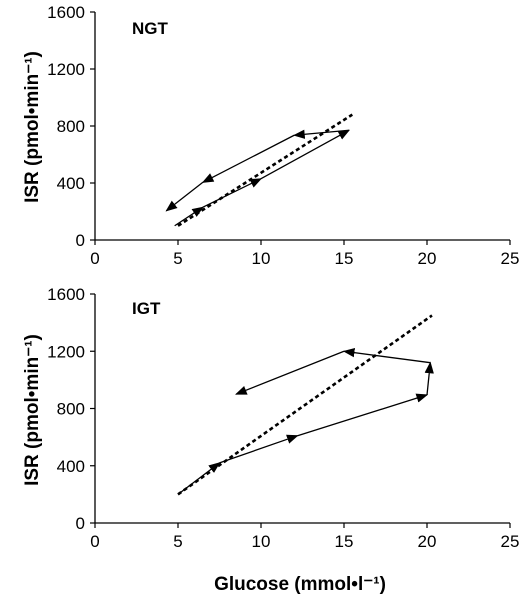 Image resolution: width=520 pixels, height=606 pixels. Describe the element at coordinates (150, 28) in the screenshot. I see `panel-ngt-label: NGT` at that location.